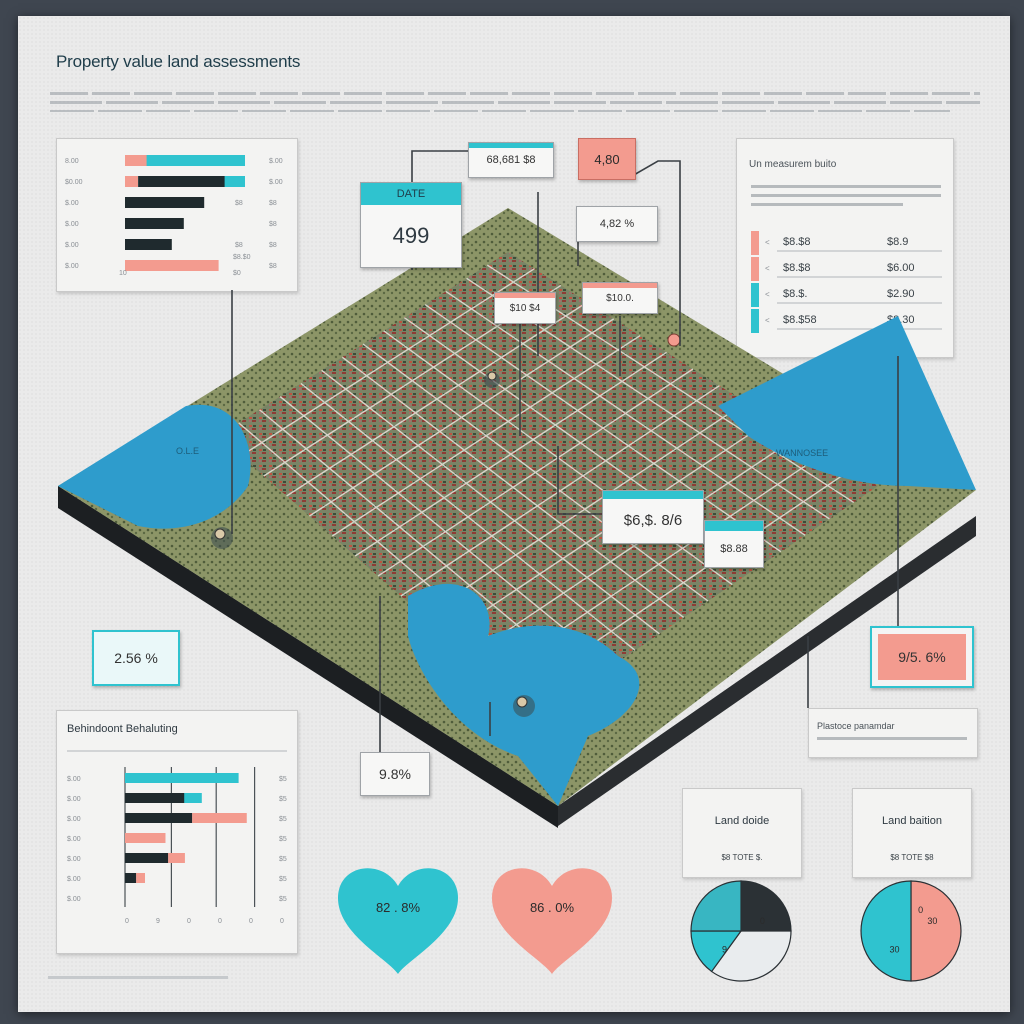  Describe the element at coordinates (239, 203) in the screenshot. I see `top-chart-bar-label: $8` at that location.